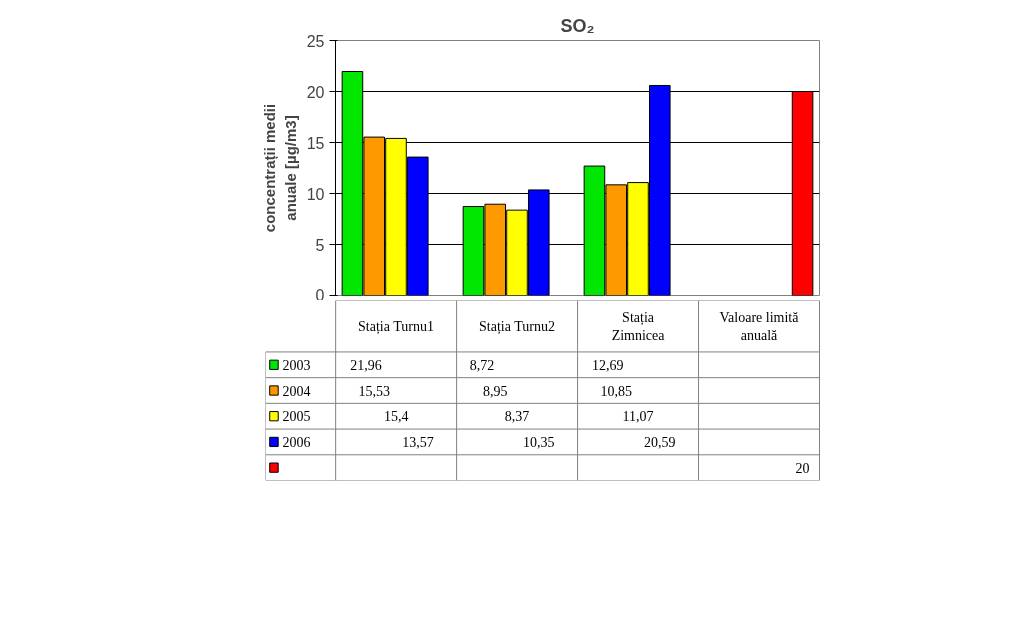 This screenshot has height=627, width=1032. What do you see at coordinates (517, 417) in the screenshot?
I see `data-label: 8,37` at bounding box center [517, 417].